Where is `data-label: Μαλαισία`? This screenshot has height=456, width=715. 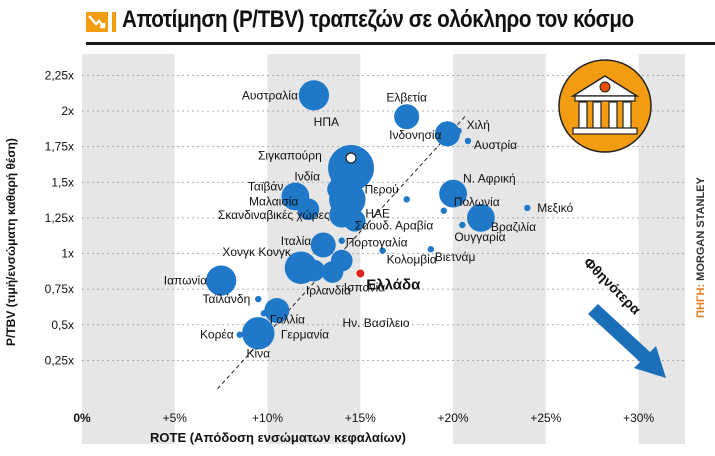 data-label: Μαλαισία is located at coordinates (273, 201).